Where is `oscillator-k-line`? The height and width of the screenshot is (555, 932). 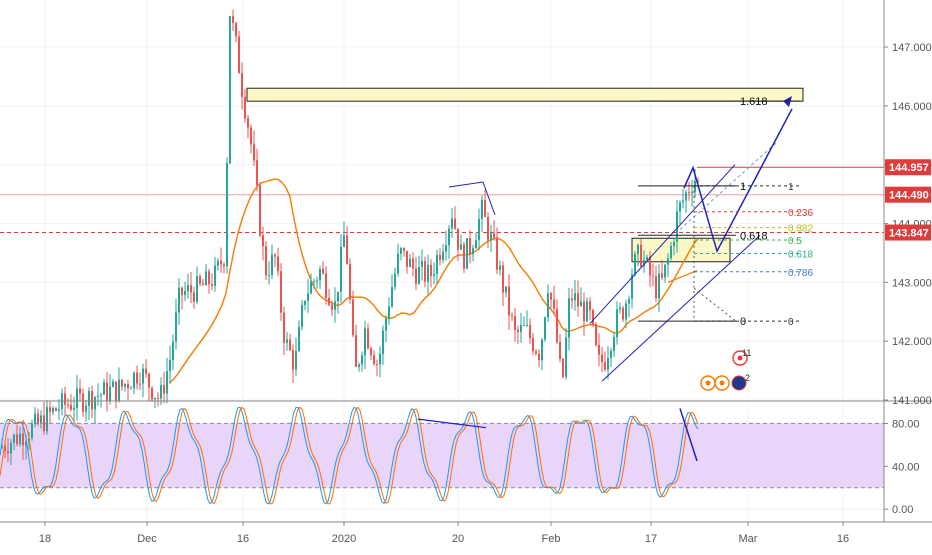 oscillator-k-line is located at coordinates (349, 455).